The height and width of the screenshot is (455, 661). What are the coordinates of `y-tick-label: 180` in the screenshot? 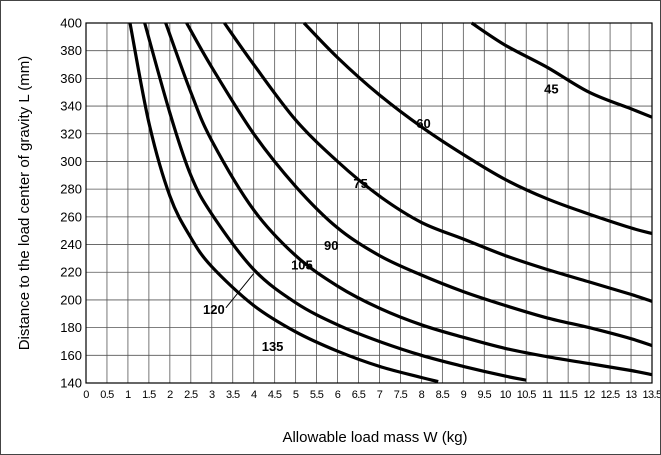 It's located at (71, 327).